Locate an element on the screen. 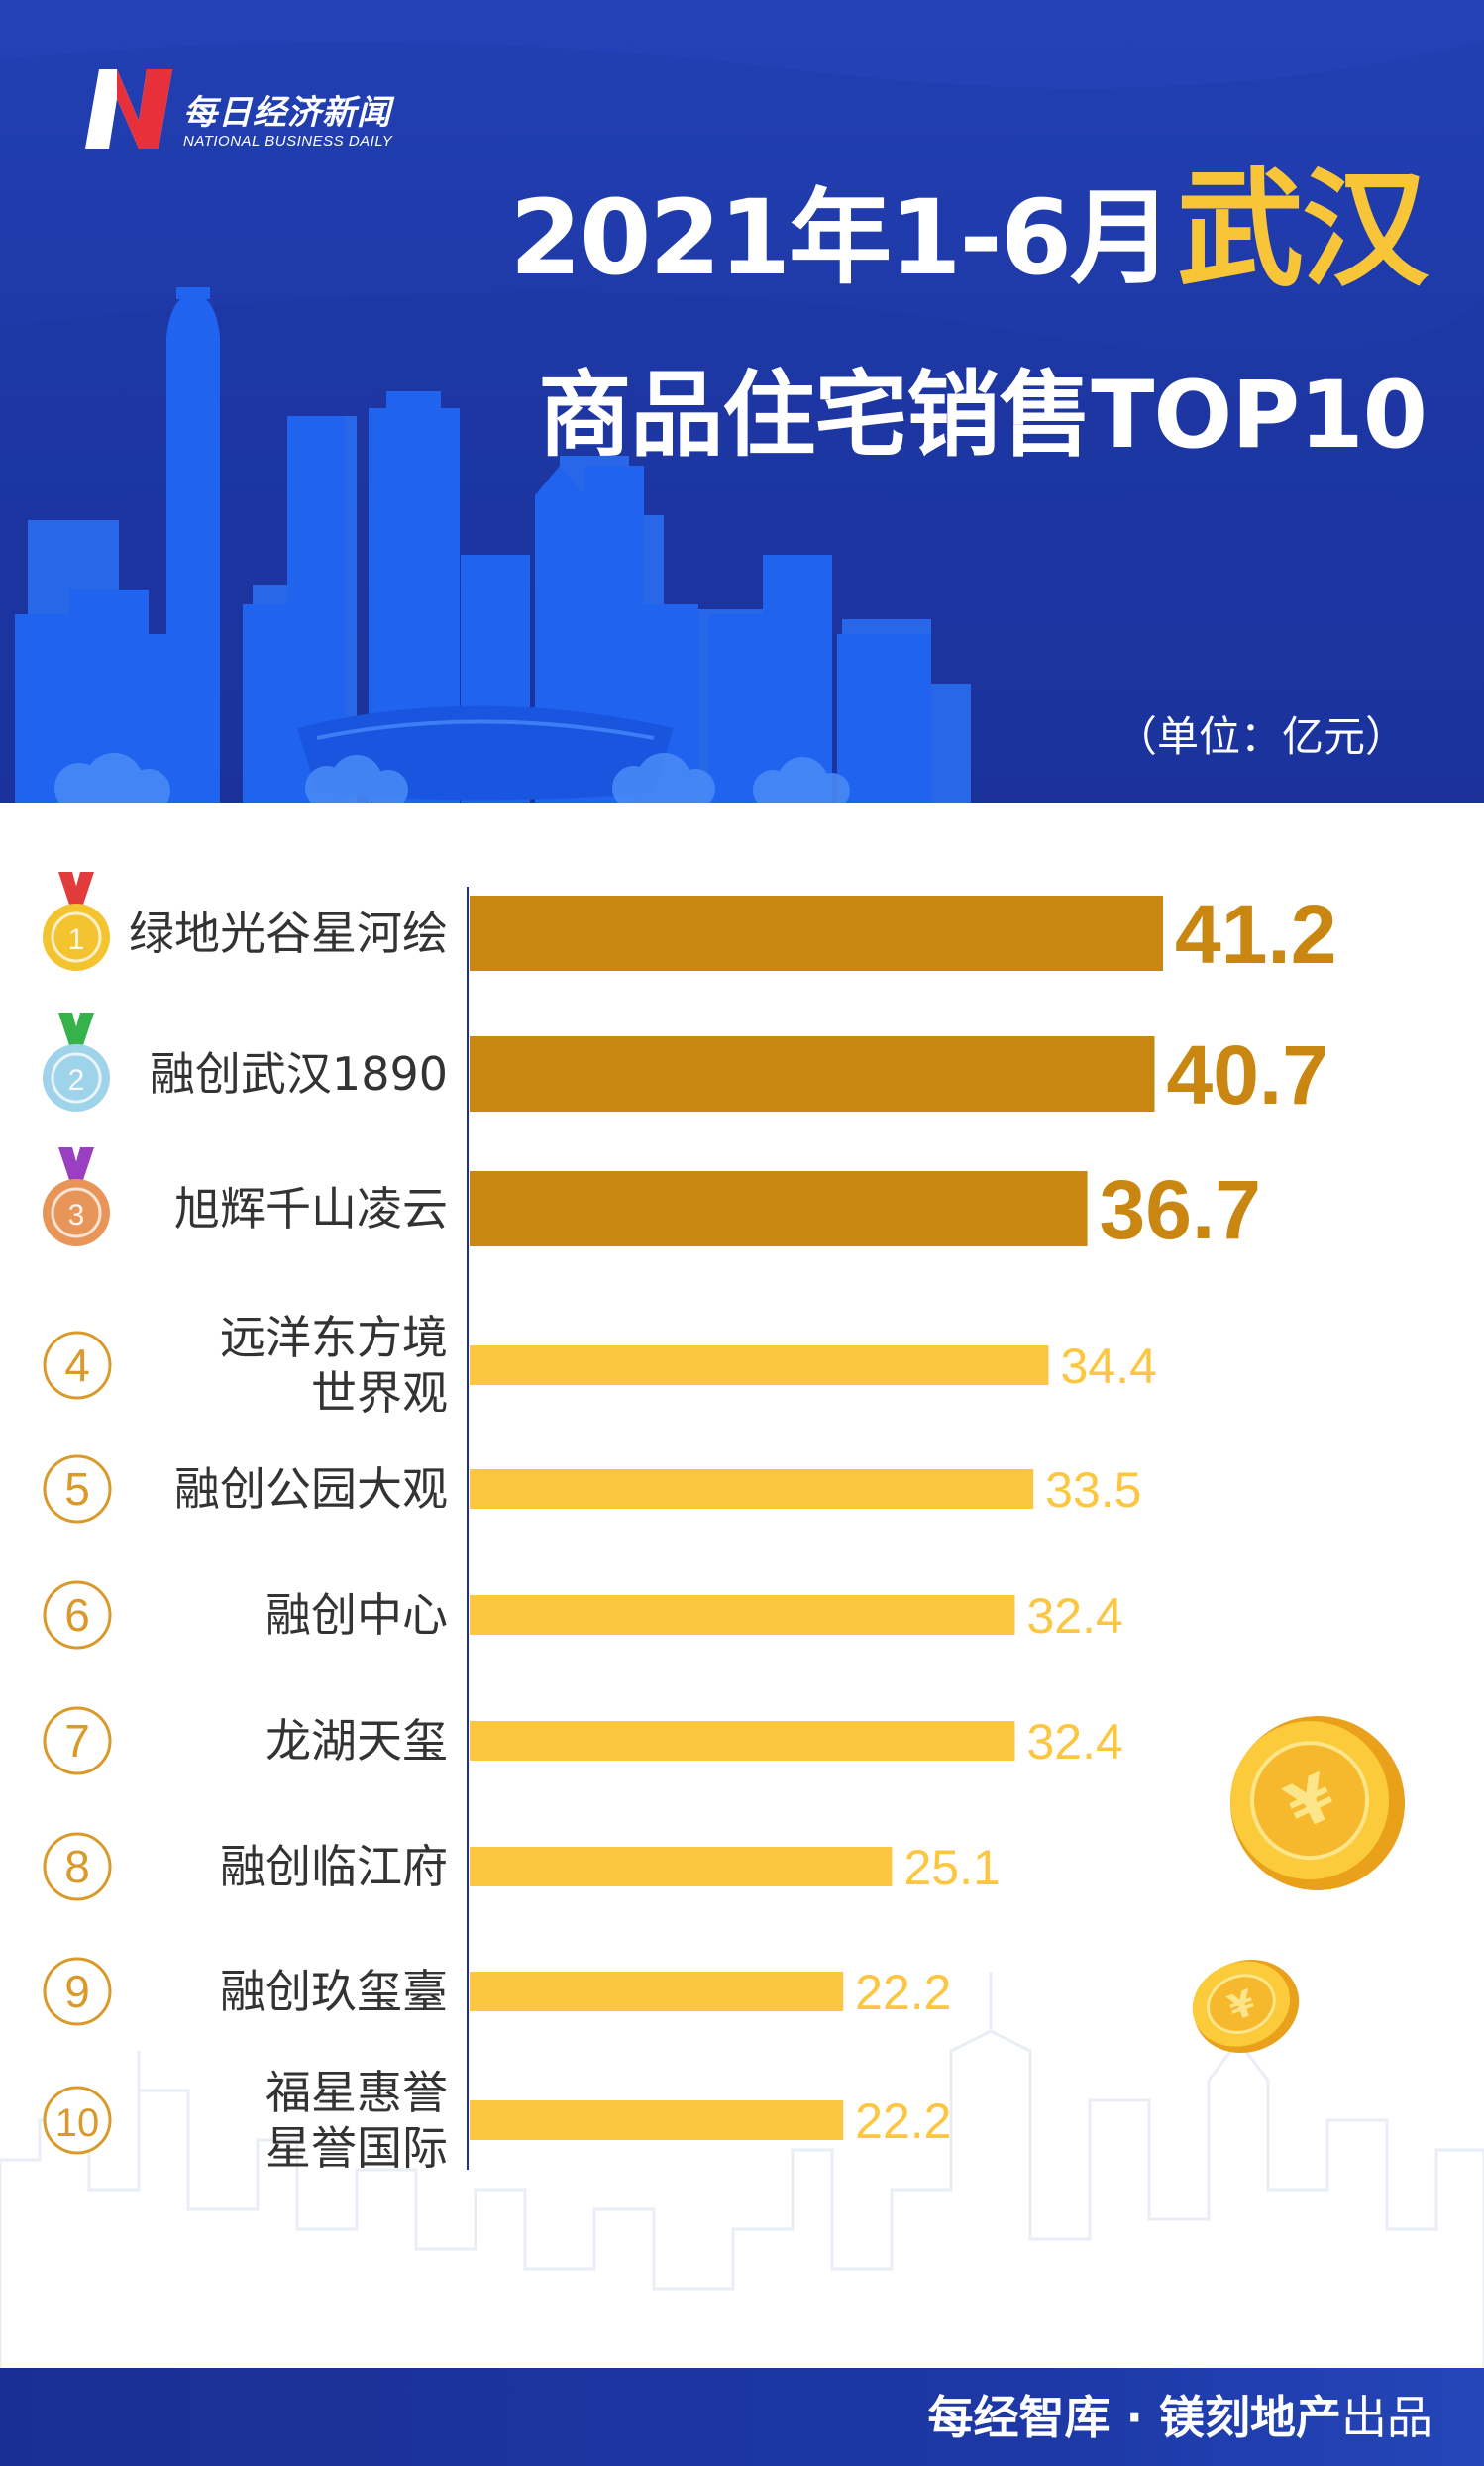  brand-name-en: NATIONAL BUSINESS DAILY is located at coordinates (288, 141).